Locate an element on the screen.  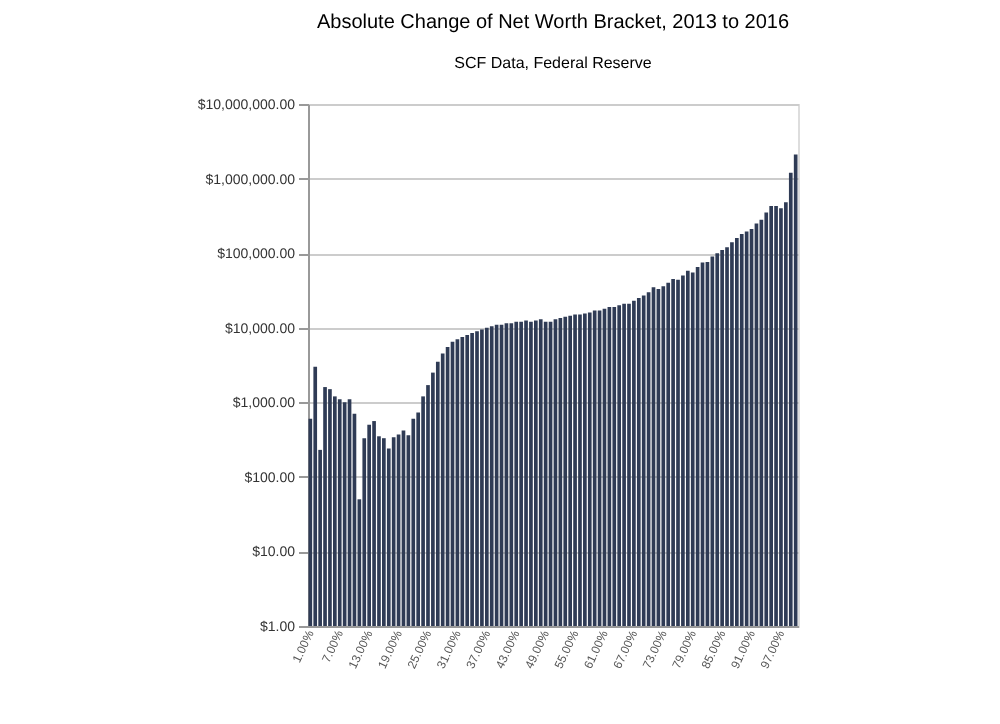
chart-title: Absolute Change of Net Worth Bracket, 2013 to 2016 is located at coordinates (553, 23).